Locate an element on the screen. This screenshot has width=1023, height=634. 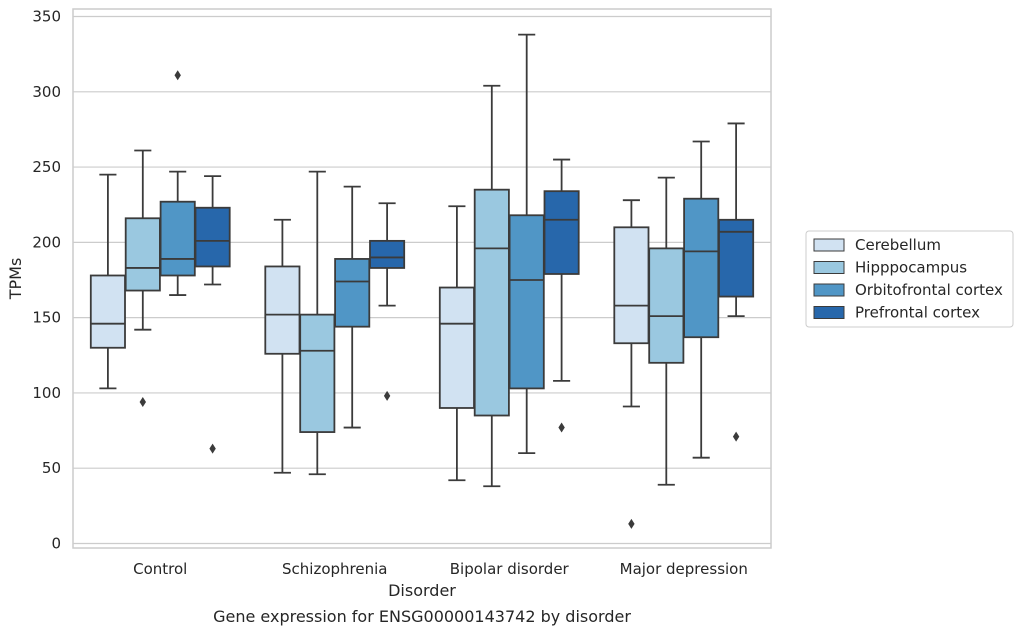
x-tick-label: Major depression is located at coordinates (684, 569).